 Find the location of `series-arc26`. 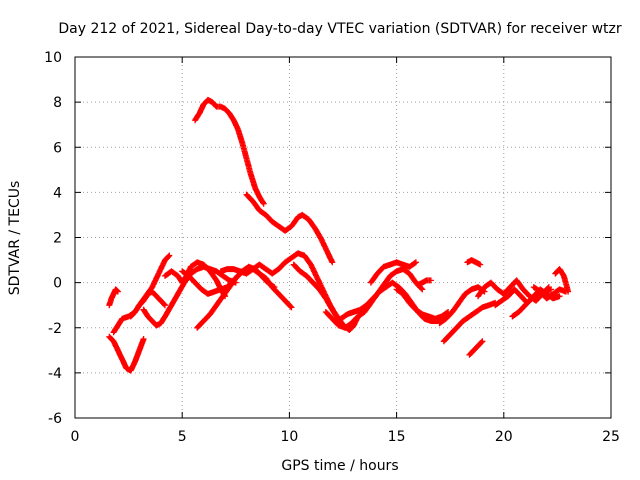

series-arc26 is located at coordinates (549, 293).